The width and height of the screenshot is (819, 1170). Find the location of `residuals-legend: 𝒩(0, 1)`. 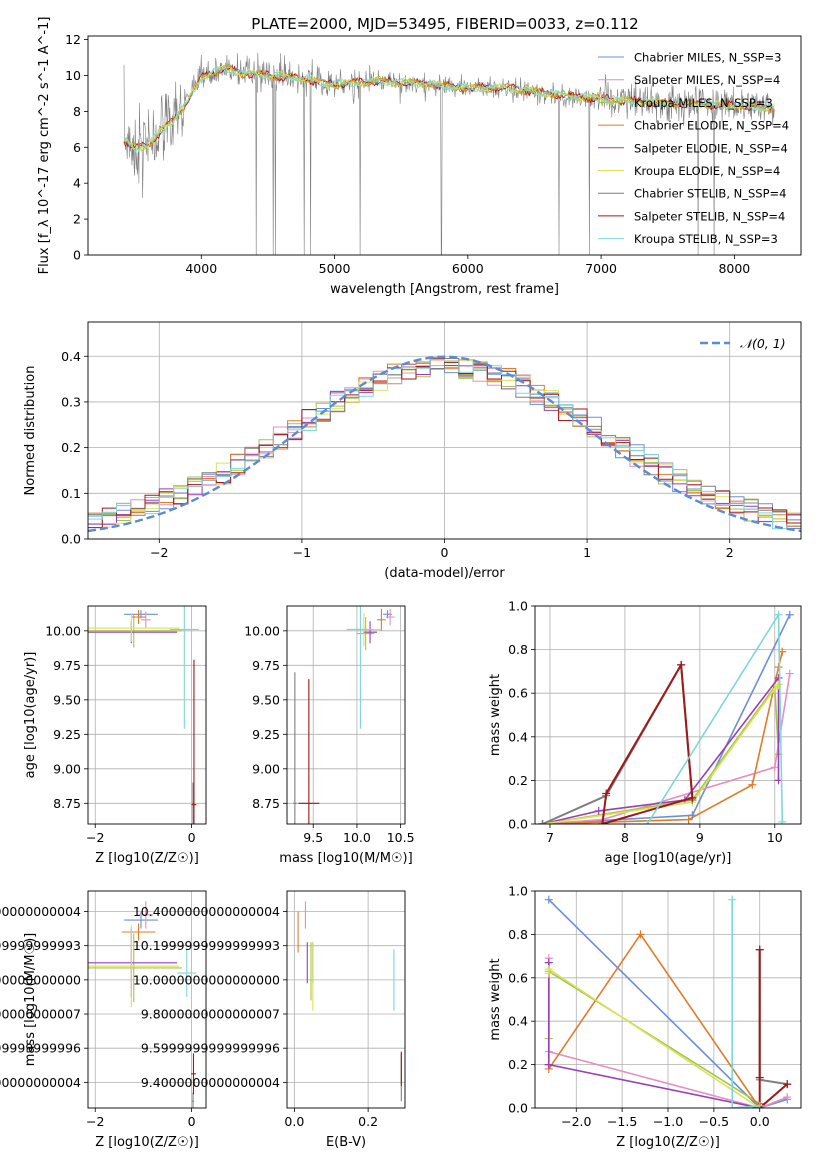

residuals-legend: 𝒩(0, 1) is located at coordinates (743, 343).